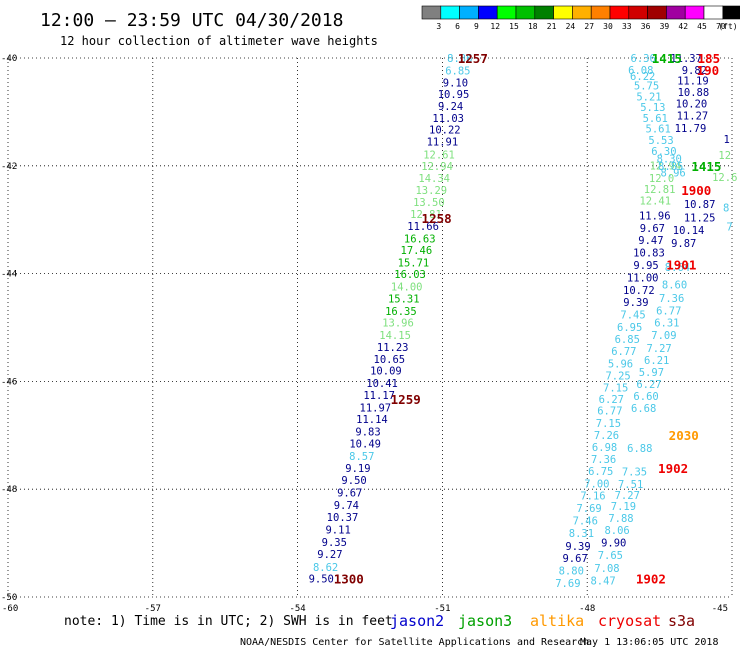 This screenshot has width=740, height=654. Describe the element at coordinates (656, 361) in the screenshot. I see `wave-height-value: 6.21` at that location.